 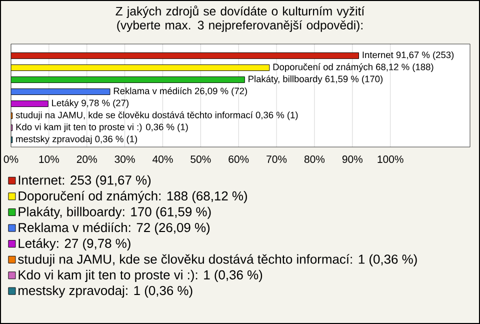 I want to click on data-label: Reklama v médiích 26,09 % (72), so click(x=180, y=91).